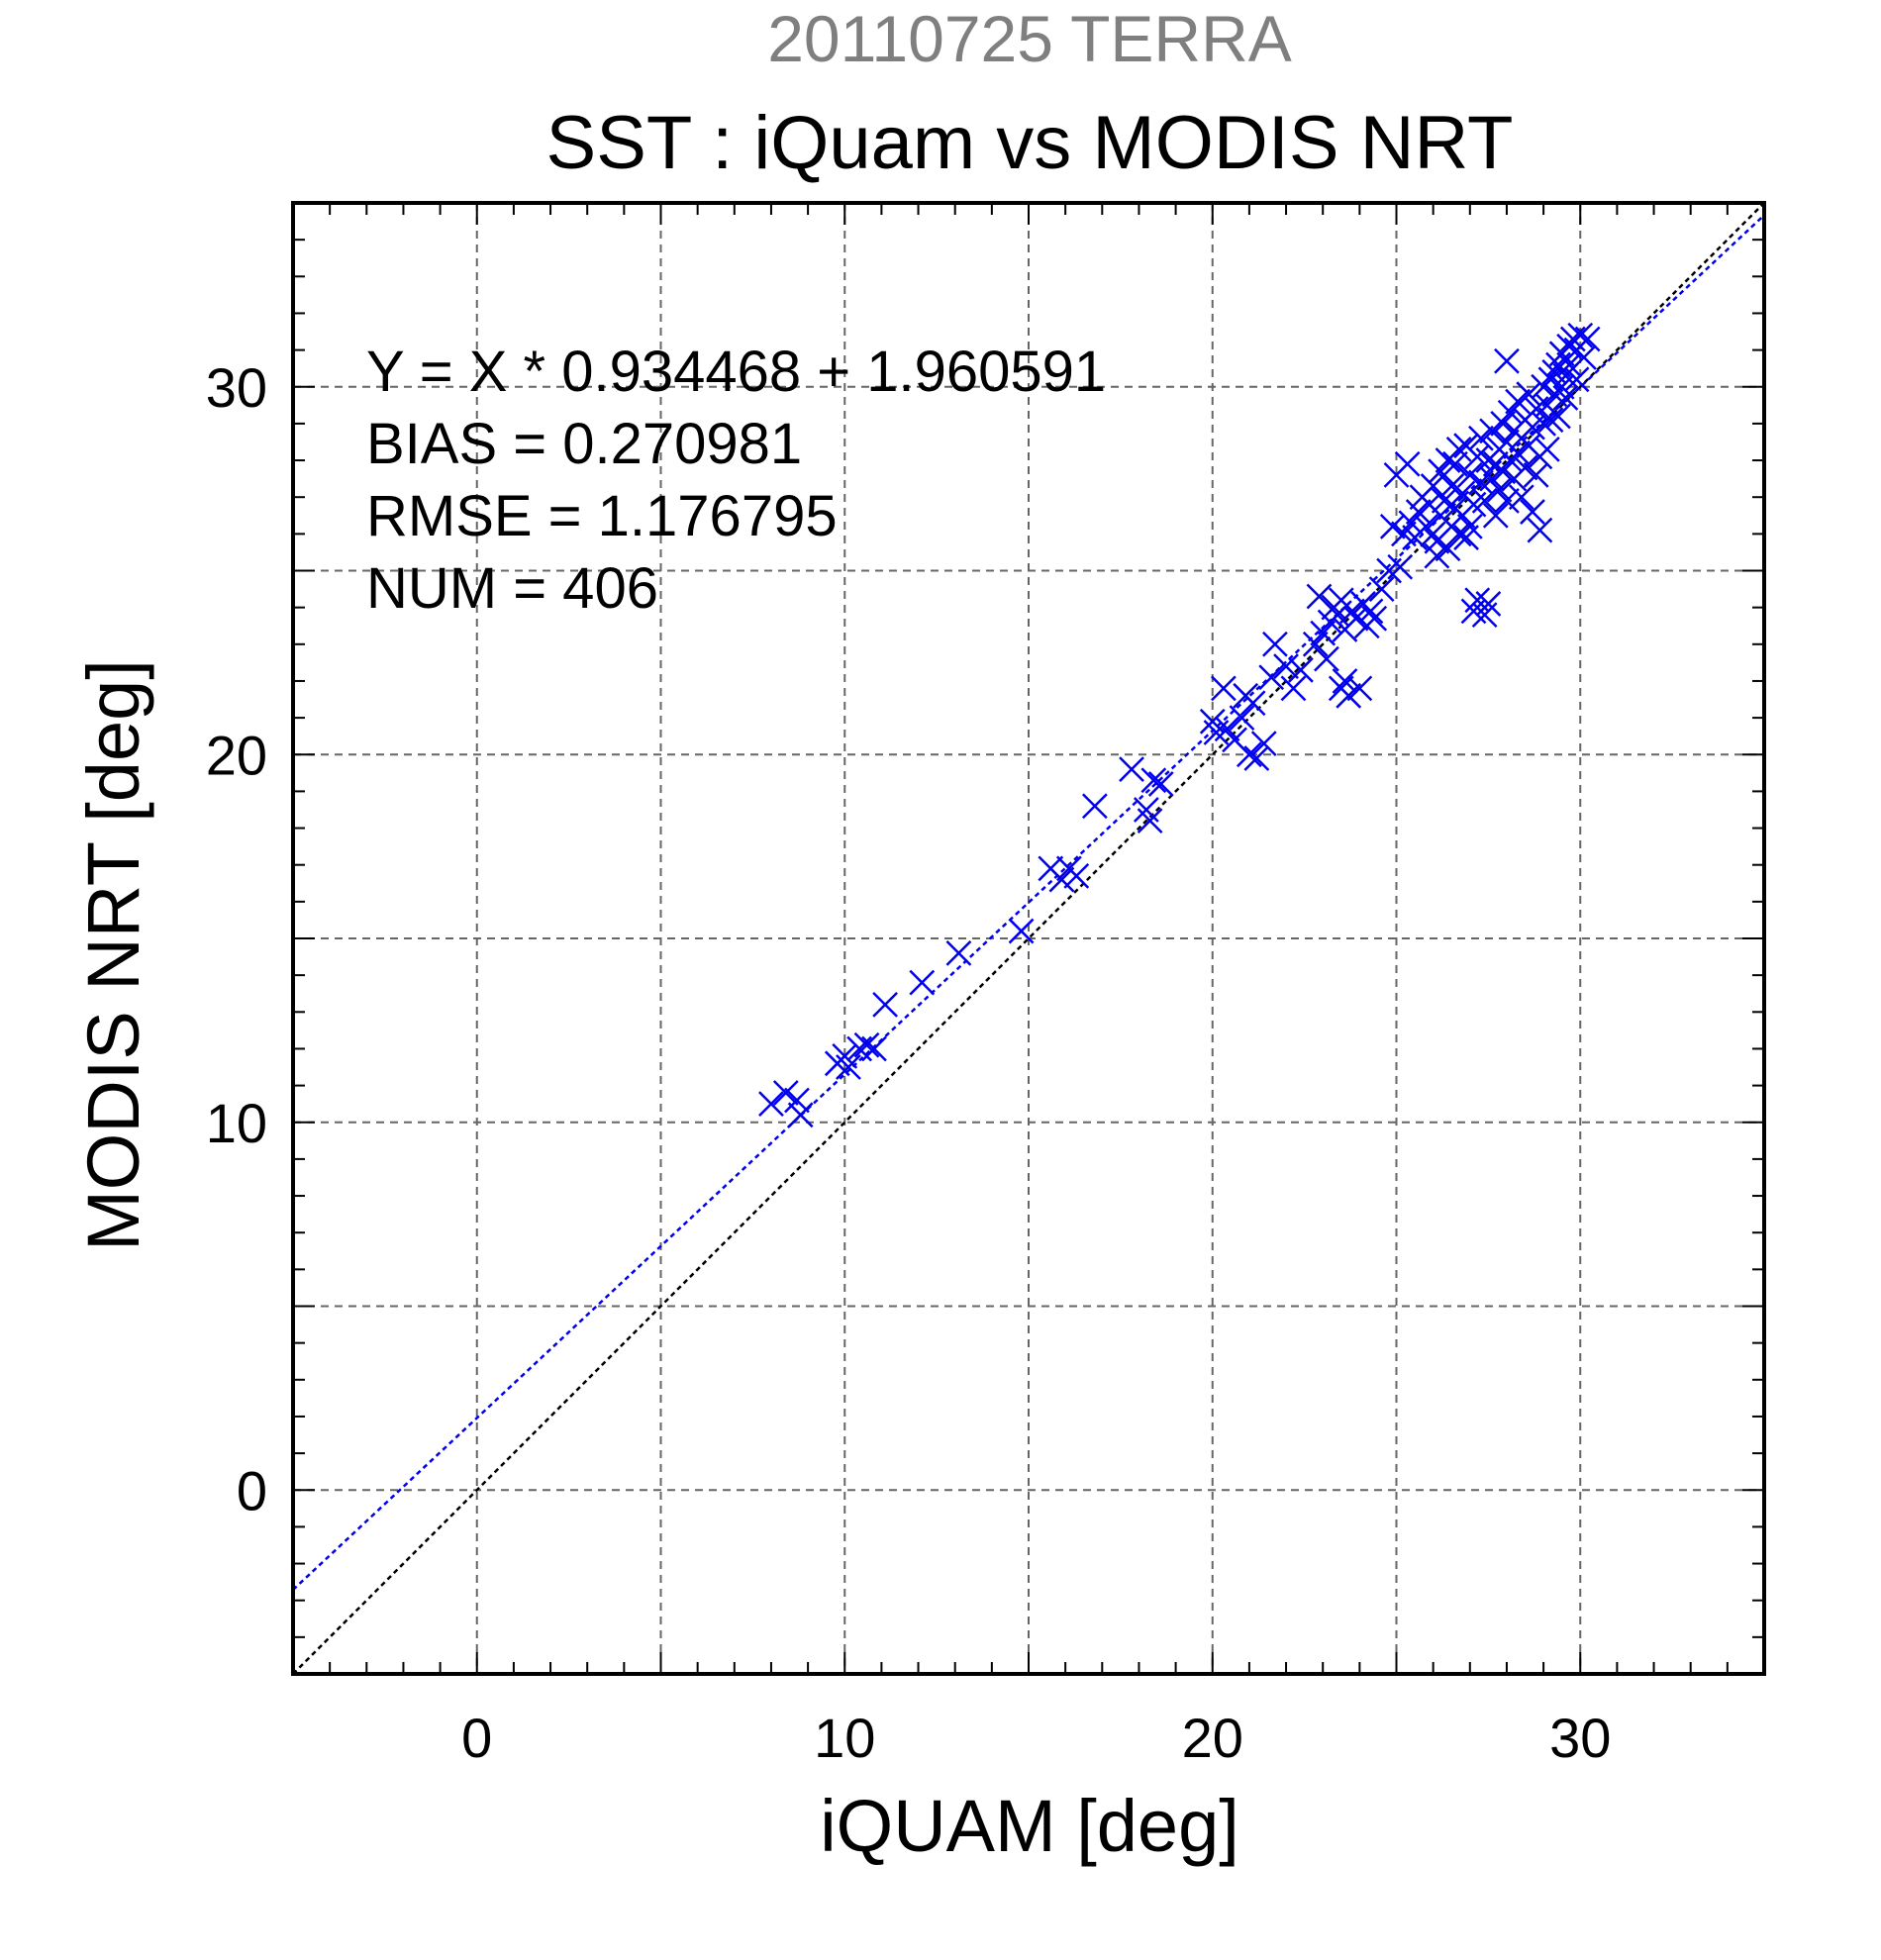 The height and width of the screenshot is (1960, 1881). I want to click on stats-bias: BIAS = 0.270981, so click(584, 444).